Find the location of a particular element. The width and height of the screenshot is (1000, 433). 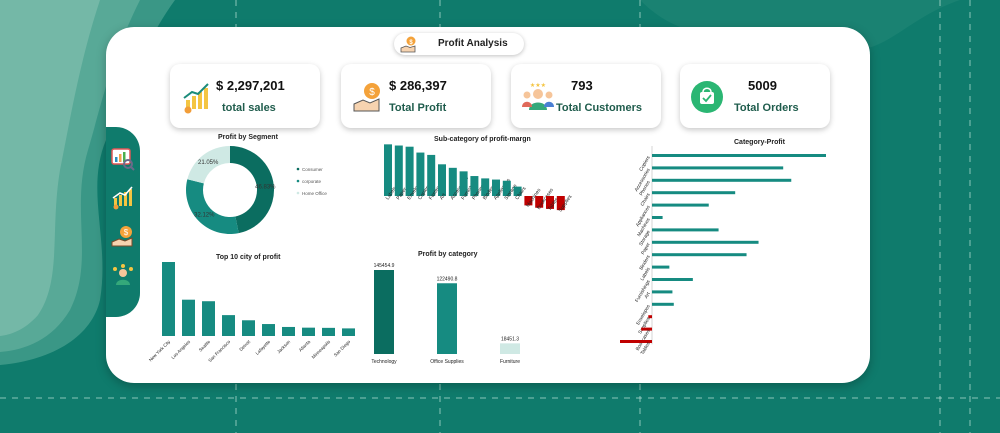

page-title: Profit Analysis is located at coordinates (473, 43).